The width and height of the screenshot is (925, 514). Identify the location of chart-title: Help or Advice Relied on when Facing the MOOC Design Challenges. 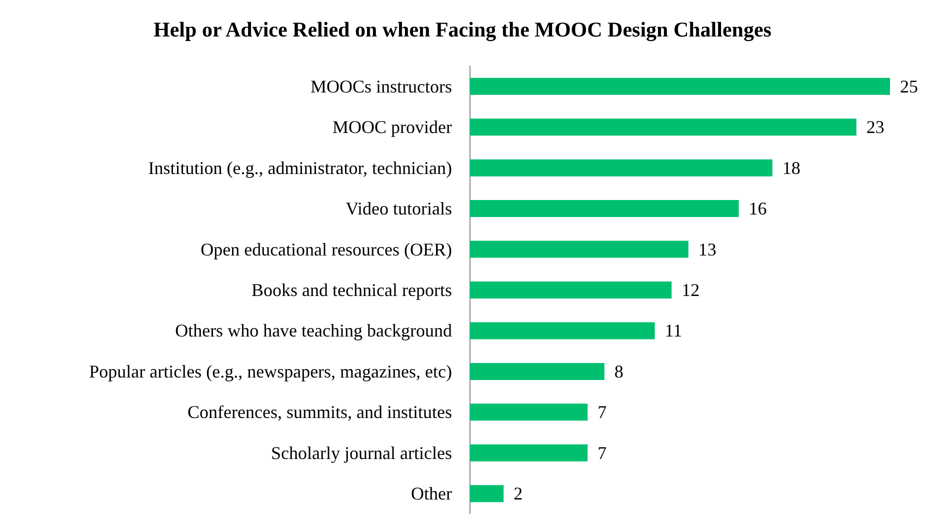
(463, 30).